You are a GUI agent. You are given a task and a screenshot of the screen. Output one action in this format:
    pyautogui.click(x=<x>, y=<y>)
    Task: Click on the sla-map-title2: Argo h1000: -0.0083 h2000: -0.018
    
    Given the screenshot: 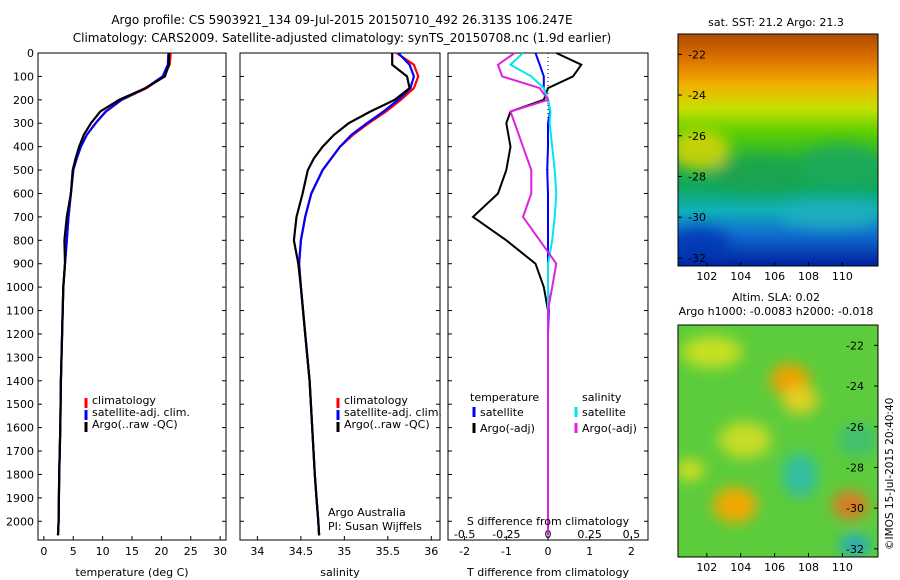 What is the action you would take?
    pyautogui.click(x=776, y=311)
    